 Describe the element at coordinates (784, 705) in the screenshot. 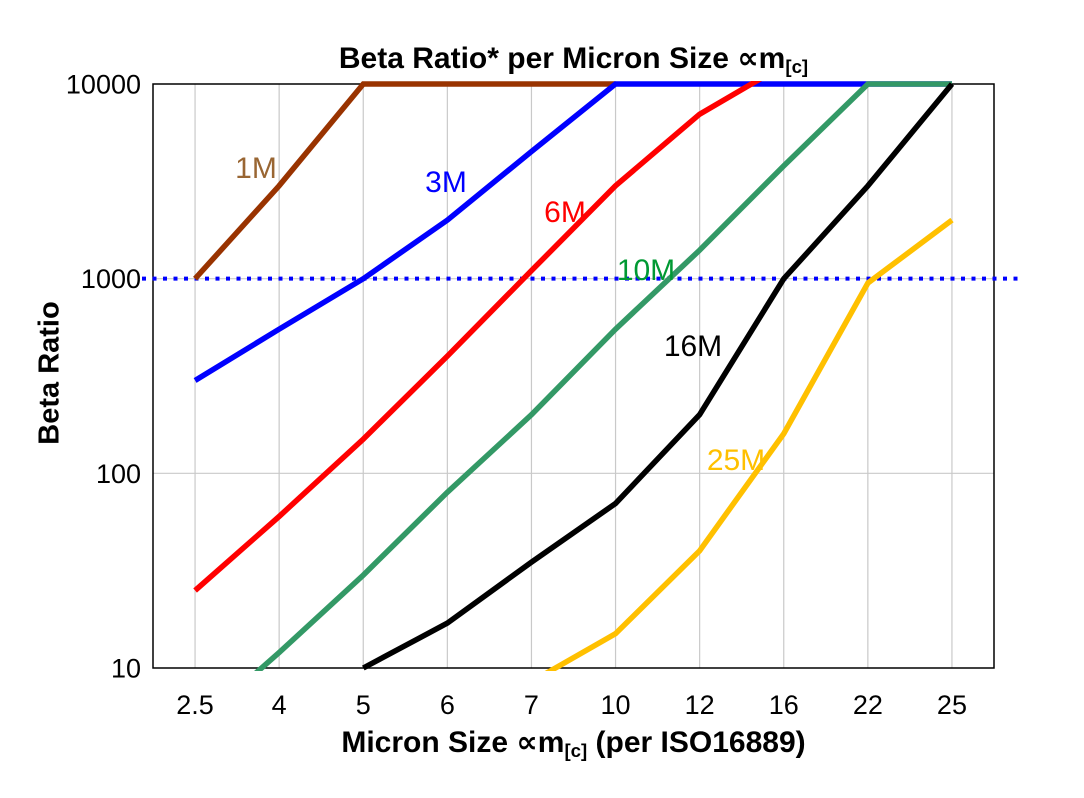

I see `x-tick-16: 16` at that location.